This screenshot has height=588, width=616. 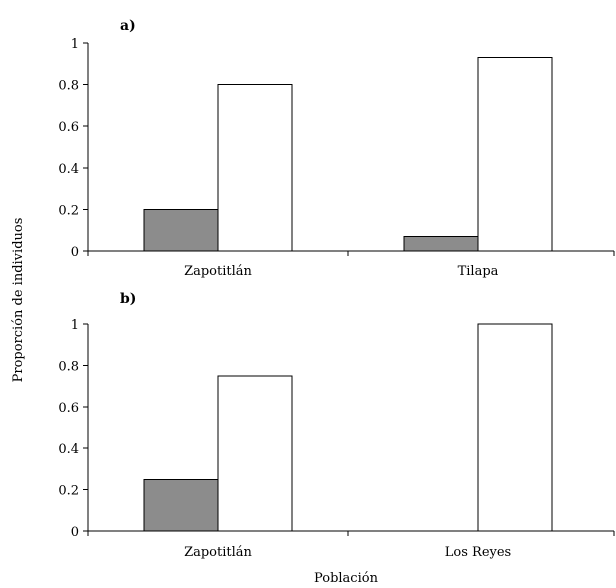 What do you see at coordinates (478, 271) in the screenshot?
I see `x-tick-label: Tilapa` at bounding box center [478, 271].